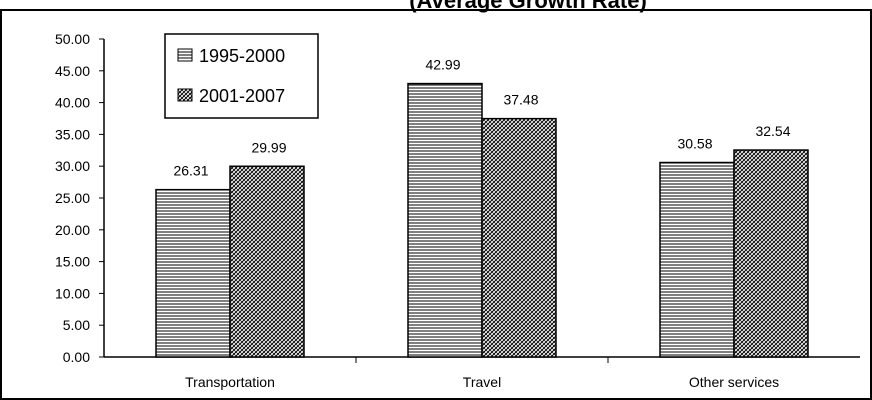 The width and height of the screenshot is (872, 400). What do you see at coordinates (528, 6) in the screenshot?
I see `chart-title: (Average Growth Rate)` at bounding box center [528, 6].